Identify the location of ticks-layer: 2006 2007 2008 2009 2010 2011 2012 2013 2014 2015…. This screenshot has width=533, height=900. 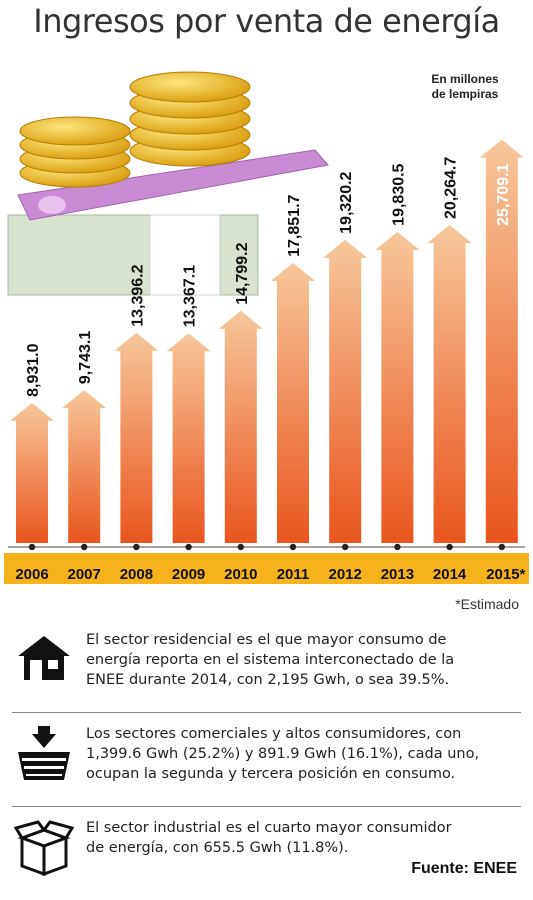
(267, 563).